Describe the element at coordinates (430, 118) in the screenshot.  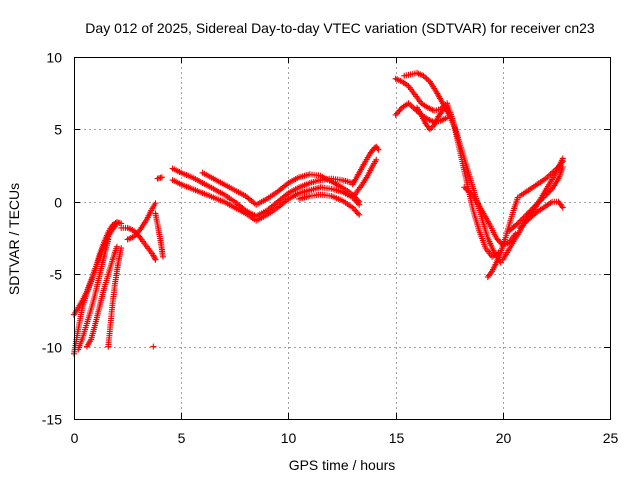
I see `series-sat-s` at that location.